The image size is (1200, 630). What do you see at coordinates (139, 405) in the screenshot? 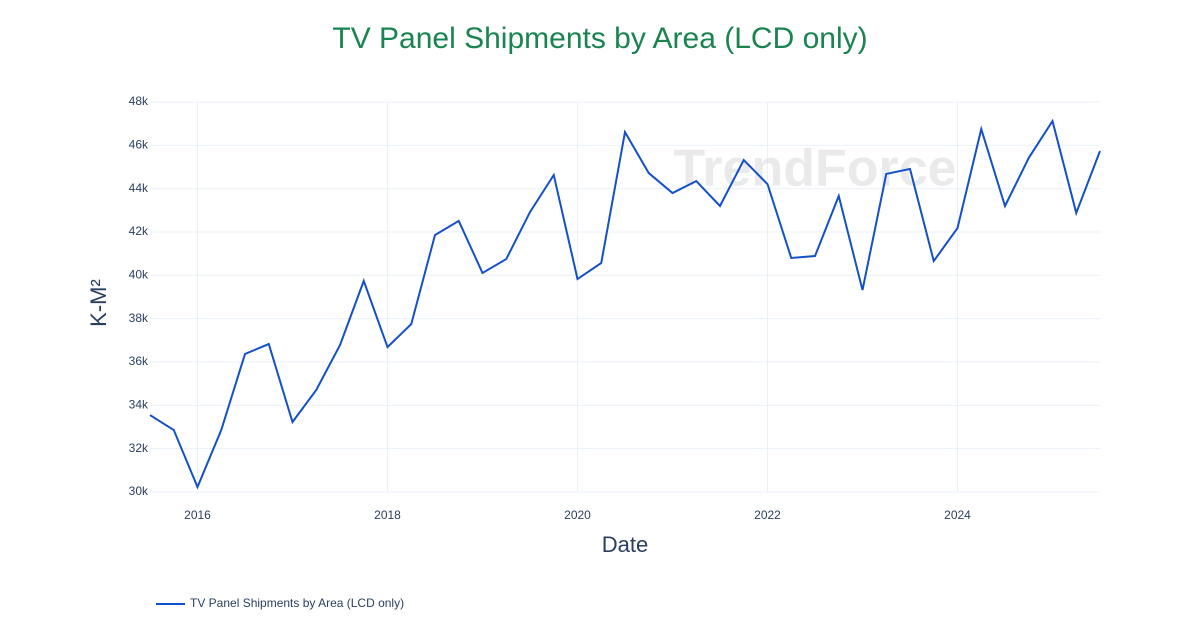
I see `y-tick-label: 34k` at bounding box center [139, 405].